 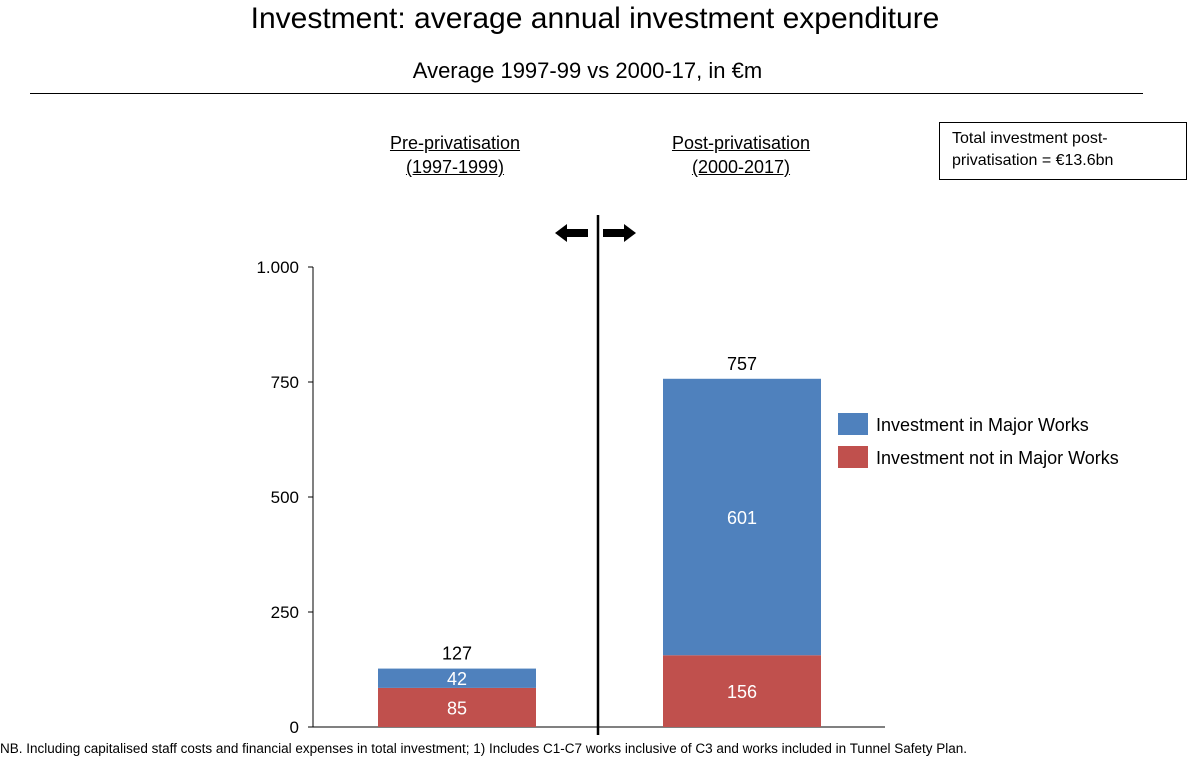 What do you see at coordinates (741, 155) in the screenshot?
I see `period-label-post: Post-privatisation (2000-2017)` at bounding box center [741, 155].